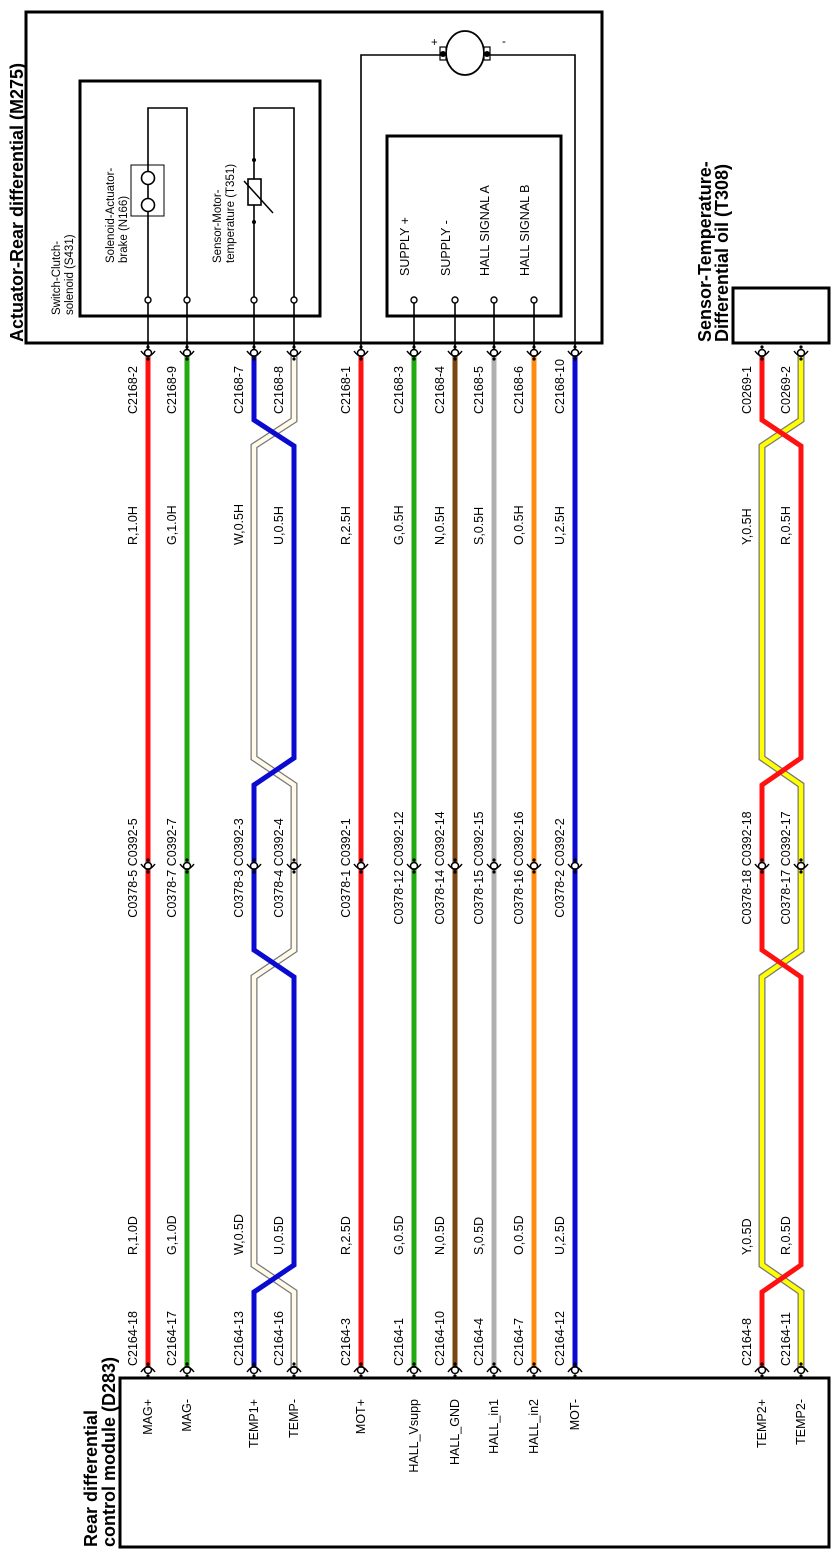 The height and width of the screenshot is (1554, 837). Describe the element at coordinates (434, 43) in the screenshot. I see `motor-plus-label: +` at that location.